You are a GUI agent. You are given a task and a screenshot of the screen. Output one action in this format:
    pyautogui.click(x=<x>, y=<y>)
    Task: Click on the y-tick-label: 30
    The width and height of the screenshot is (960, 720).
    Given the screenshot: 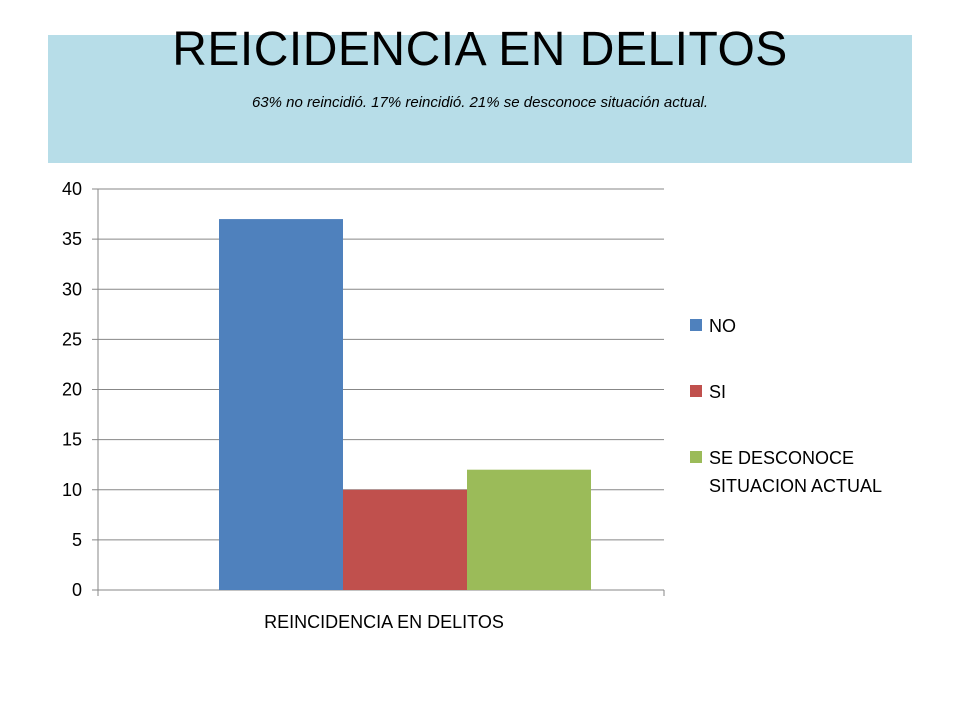 What is the action you would take?
    pyautogui.click(x=72, y=289)
    